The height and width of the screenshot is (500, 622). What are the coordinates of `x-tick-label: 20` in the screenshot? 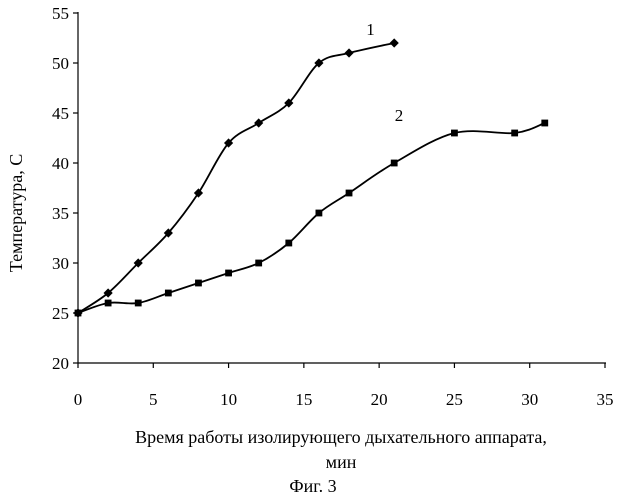 It's located at (379, 399).